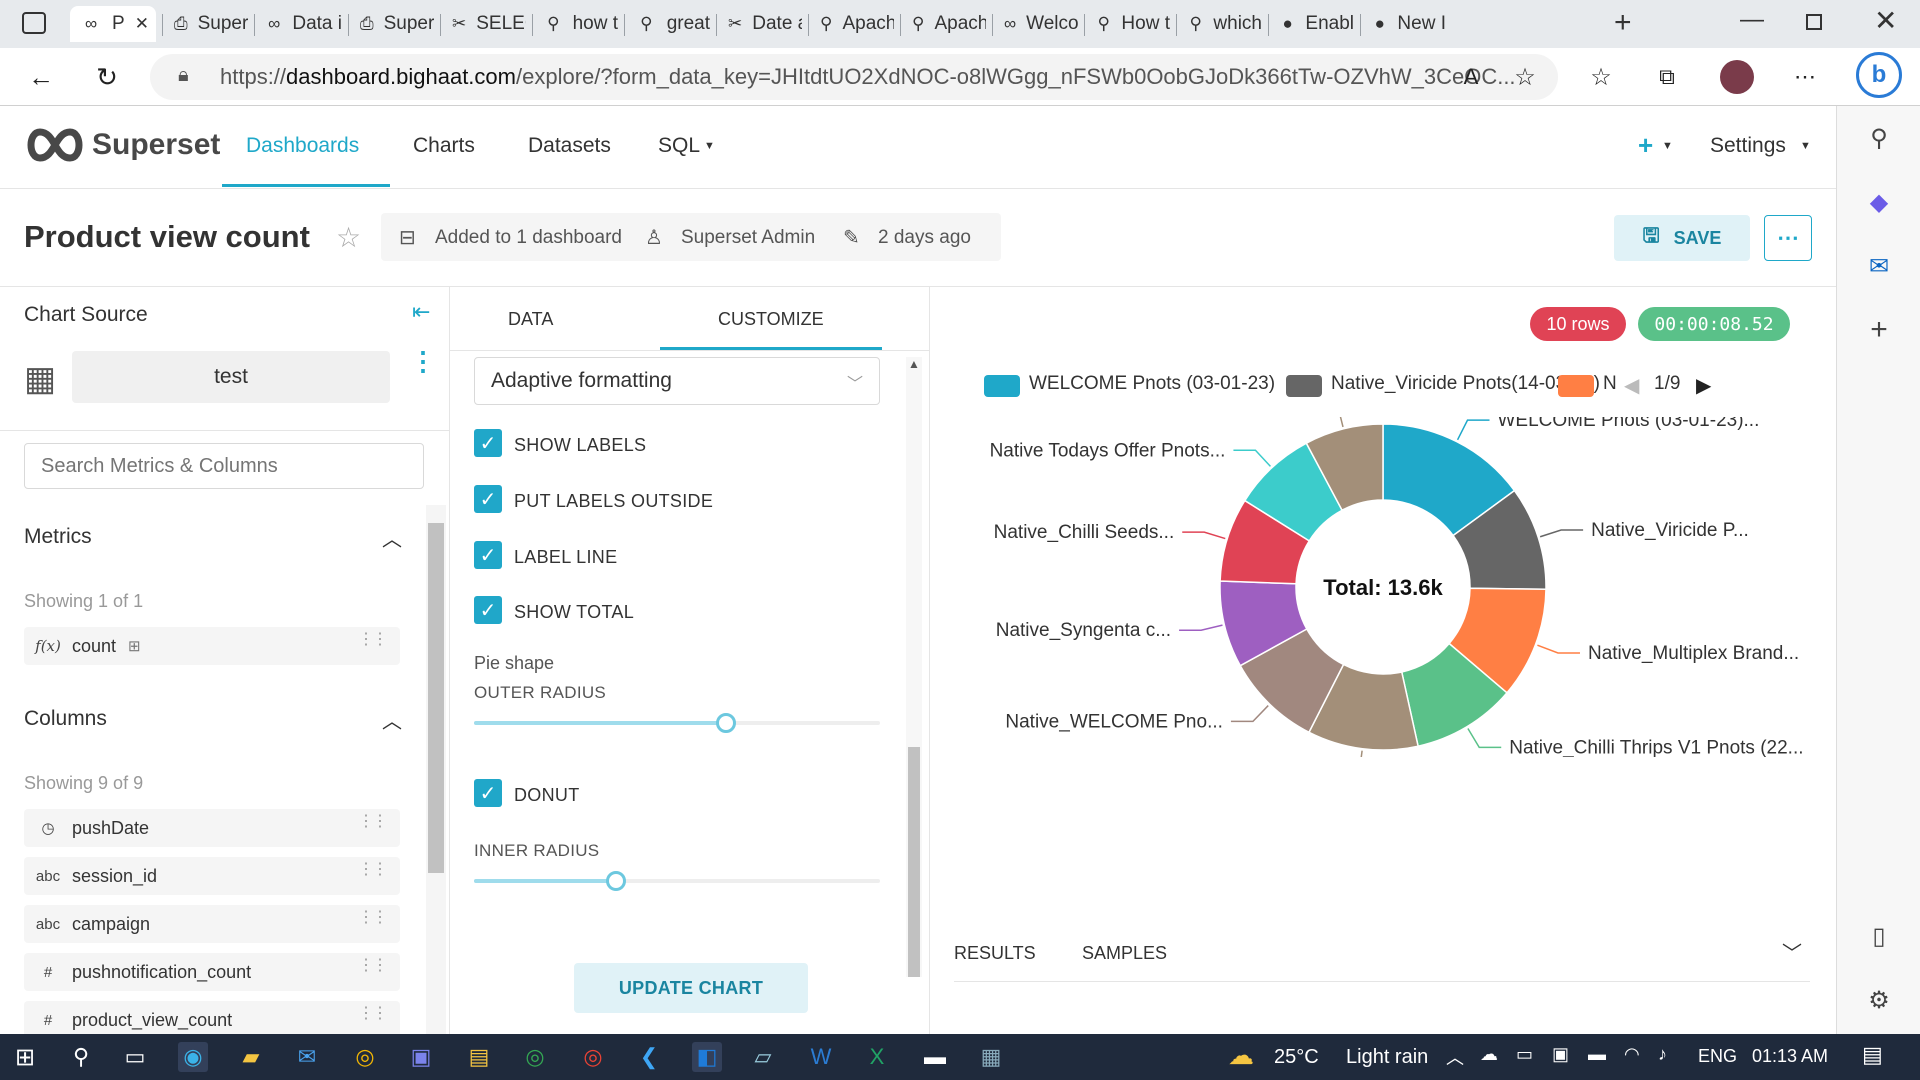 The width and height of the screenshot is (1920, 1080). I want to click on onedrive-icon: ☁, so click(1489, 1054).